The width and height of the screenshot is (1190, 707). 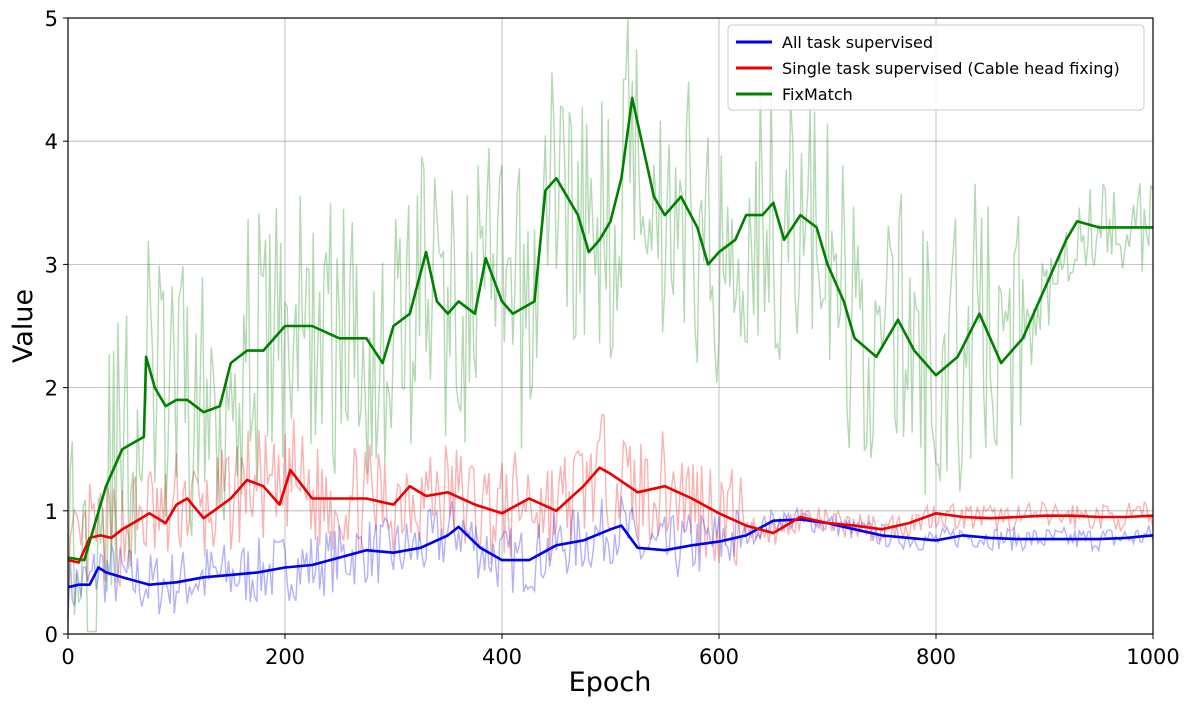 What do you see at coordinates (56, 327) in the screenshot?
I see `y-axis-ticks: 0 1 2 3 4 5` at bounding box center [56, 327].